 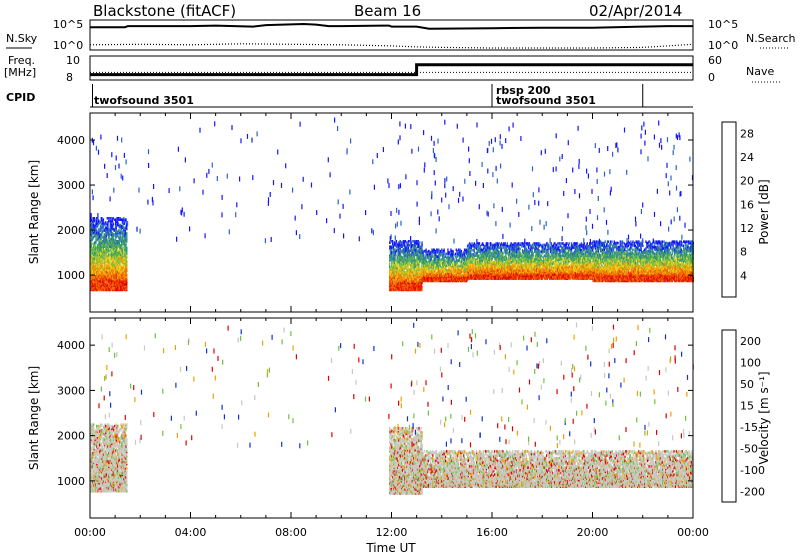 What do you see at coordinates (22, 38) in the screenshot?
I see `noise-left-label: N.Sky` at bounding box center [22, 38].